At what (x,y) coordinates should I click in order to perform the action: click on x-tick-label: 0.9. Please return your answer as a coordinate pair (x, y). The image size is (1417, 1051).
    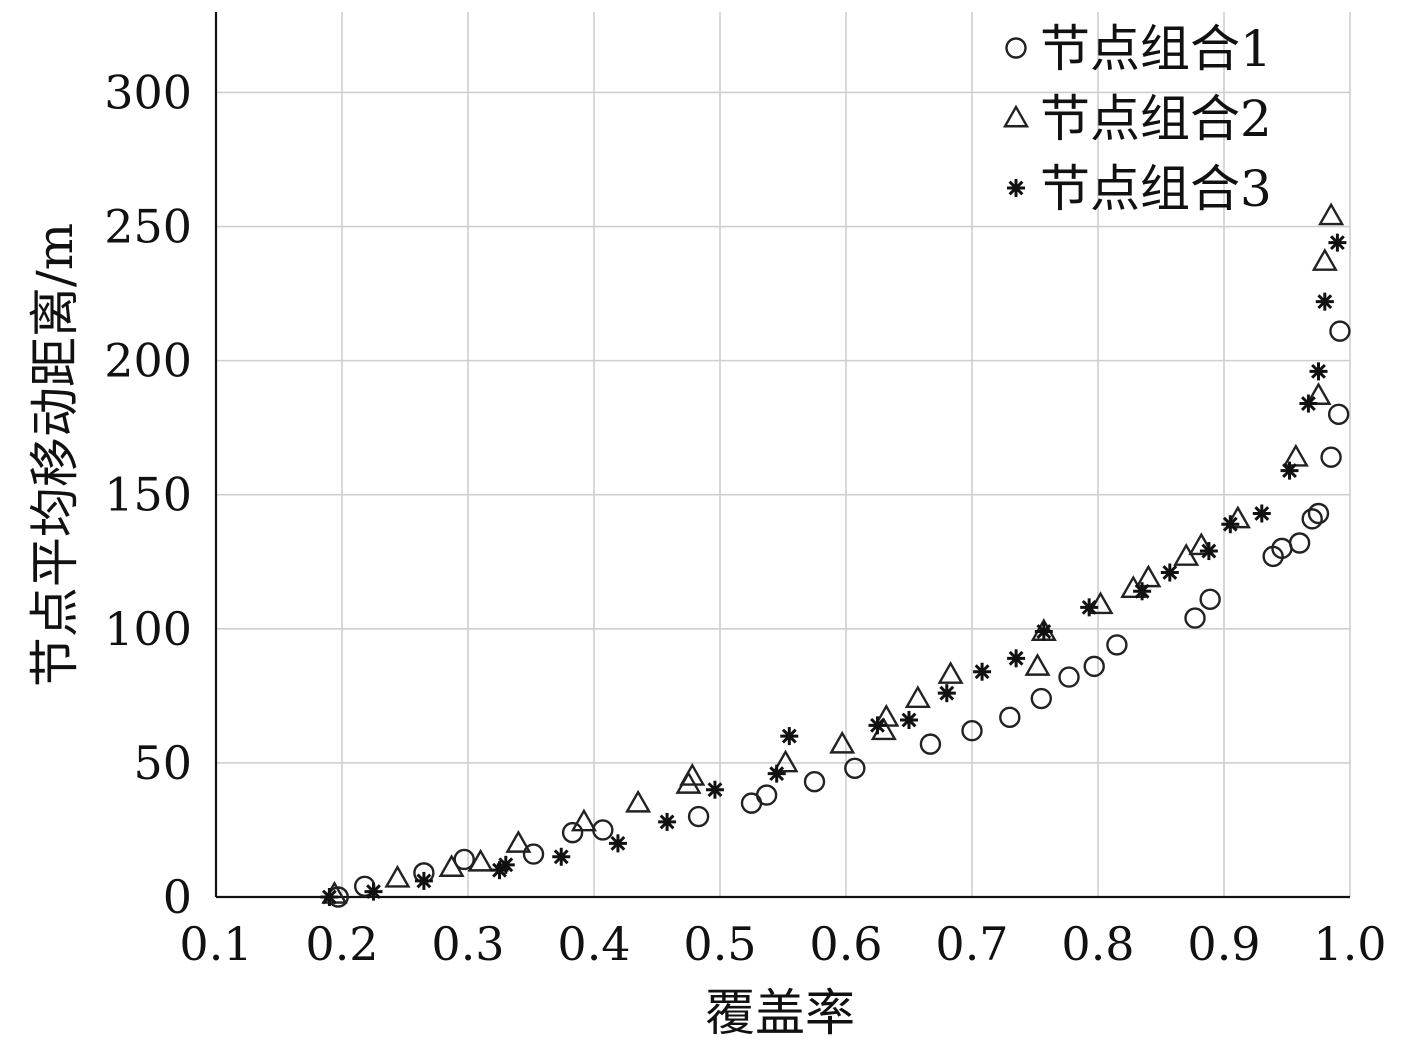
    Looking at the image, I should click on (1223, 944).